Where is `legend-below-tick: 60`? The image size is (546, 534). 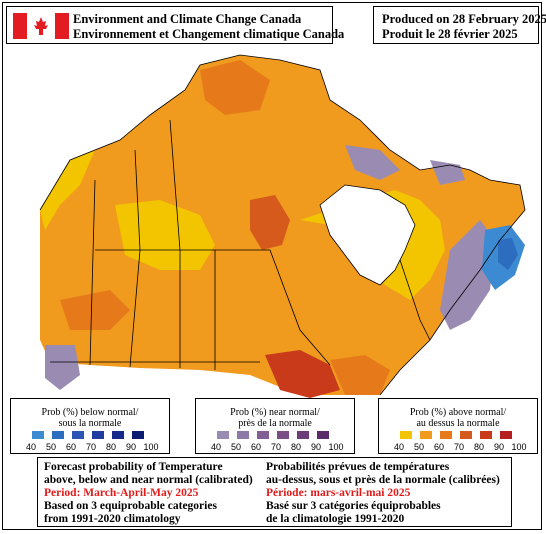 legend-below-tick: 60 is located at coordinates (70, 447).